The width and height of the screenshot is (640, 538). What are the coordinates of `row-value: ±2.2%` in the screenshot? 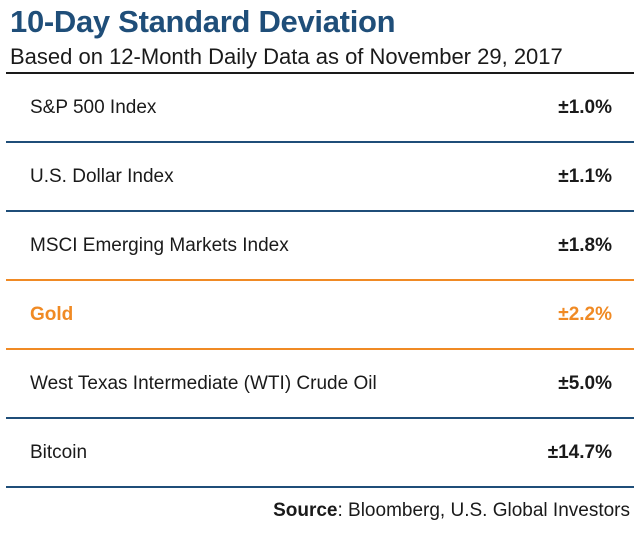 It's located at (585, 314).